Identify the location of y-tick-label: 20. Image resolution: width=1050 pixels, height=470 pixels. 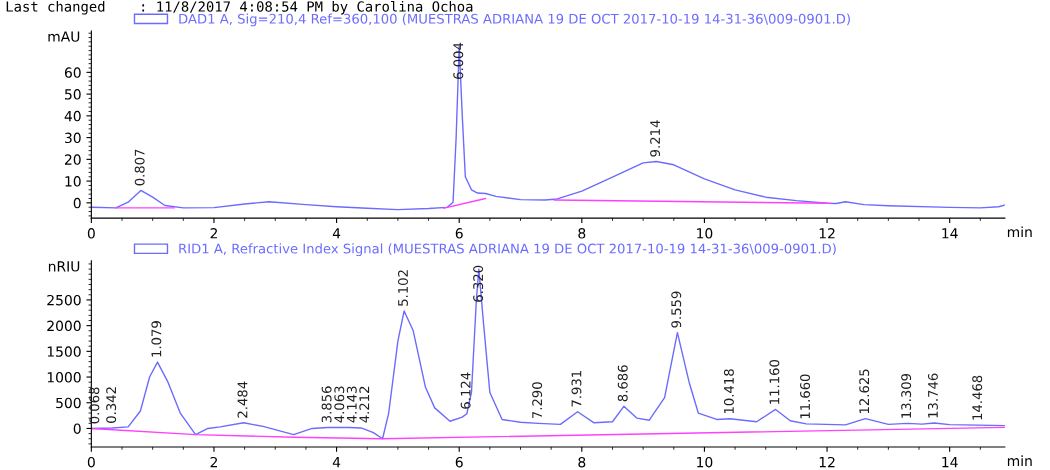
(72, 159).